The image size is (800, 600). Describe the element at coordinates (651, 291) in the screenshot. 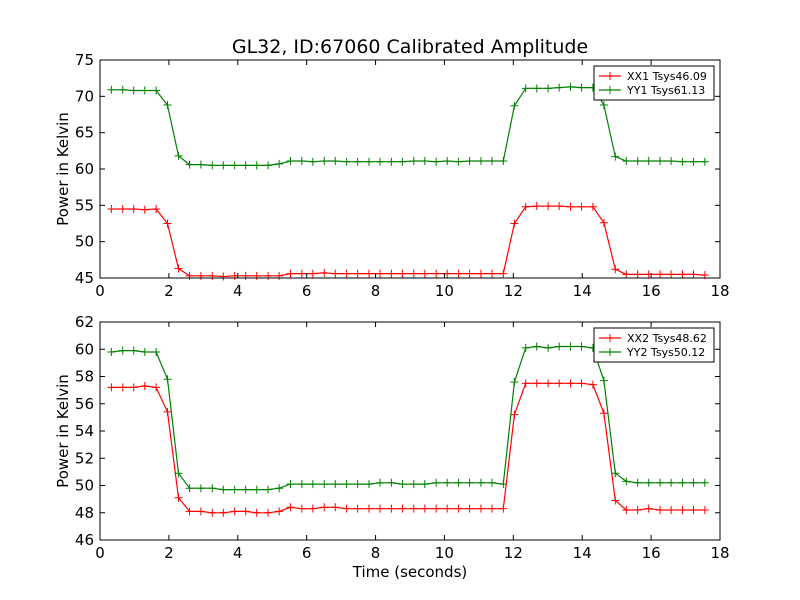

I see `x-tick-label: 16` at that location.